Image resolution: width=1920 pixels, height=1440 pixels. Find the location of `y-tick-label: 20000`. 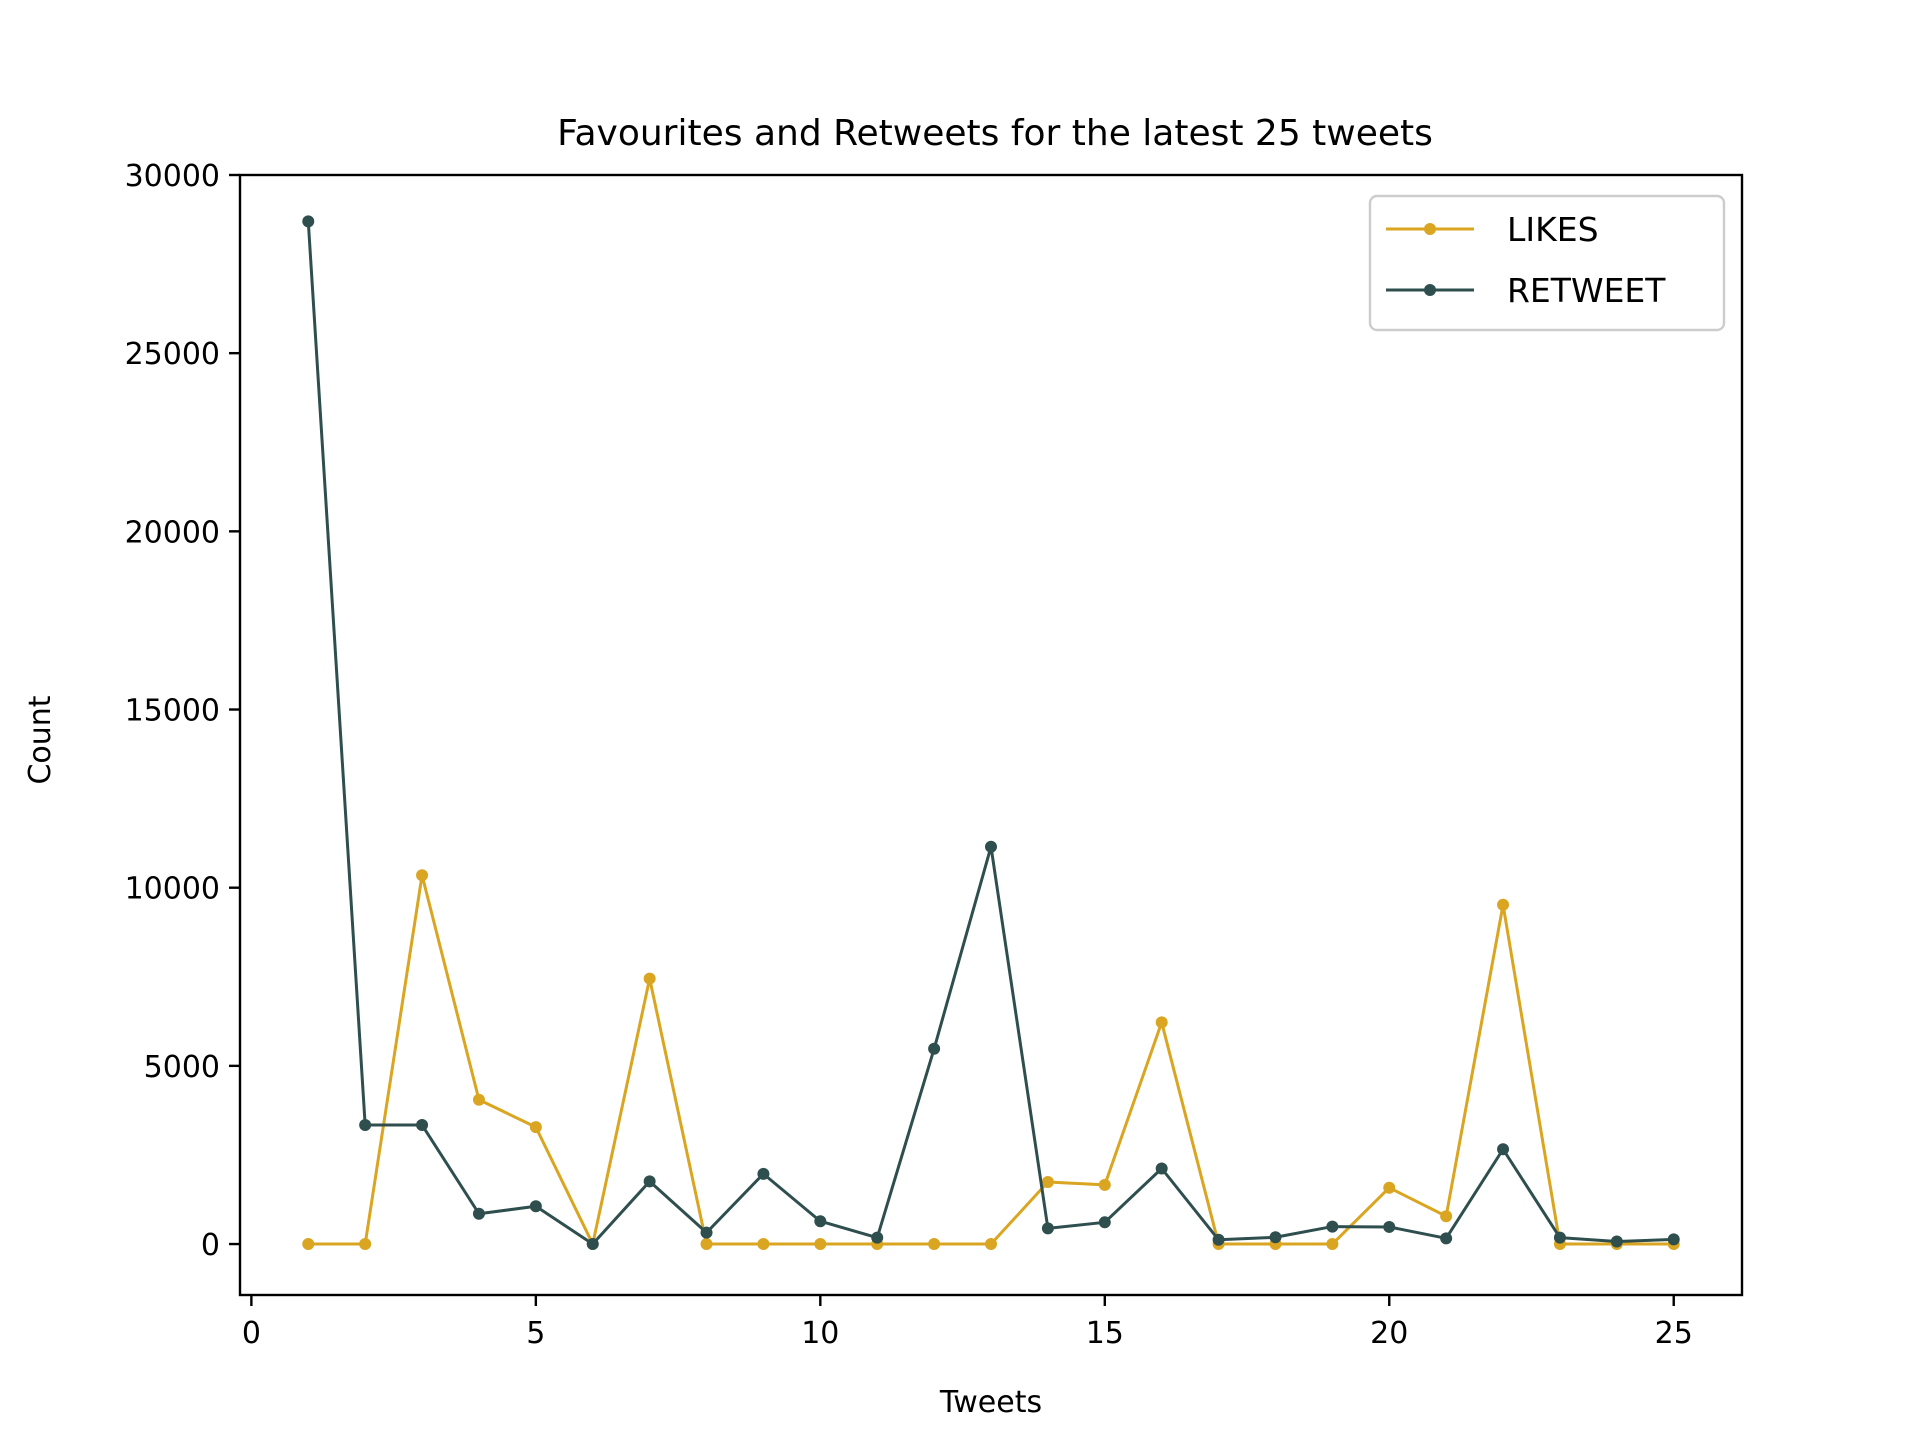

y-tick-label: 20000 is located at coordinates (172, 532).